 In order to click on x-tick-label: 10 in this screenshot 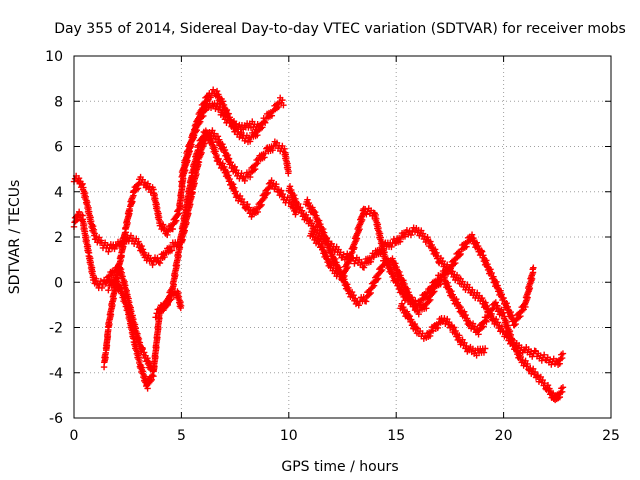, I will do `click(289, 436)`.